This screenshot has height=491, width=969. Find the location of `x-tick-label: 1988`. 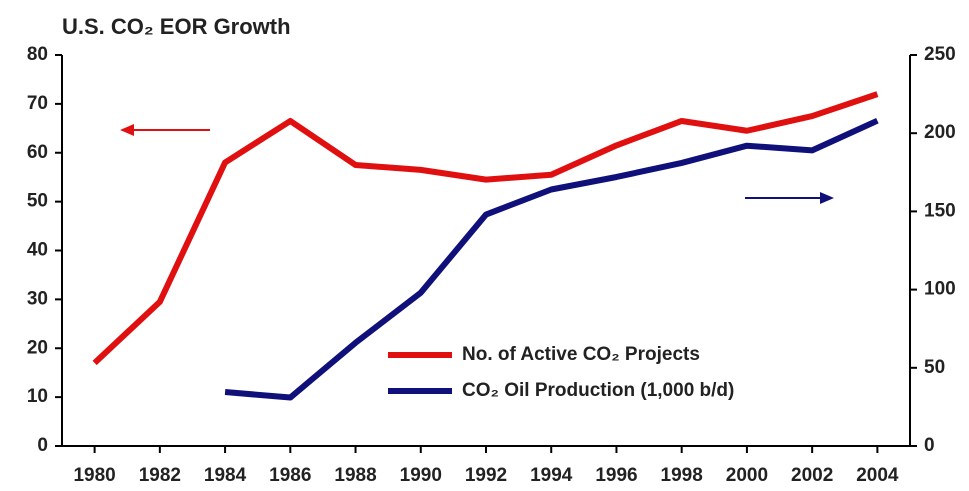

x-tick-label: 1988 is located at coordinates (355, 475).